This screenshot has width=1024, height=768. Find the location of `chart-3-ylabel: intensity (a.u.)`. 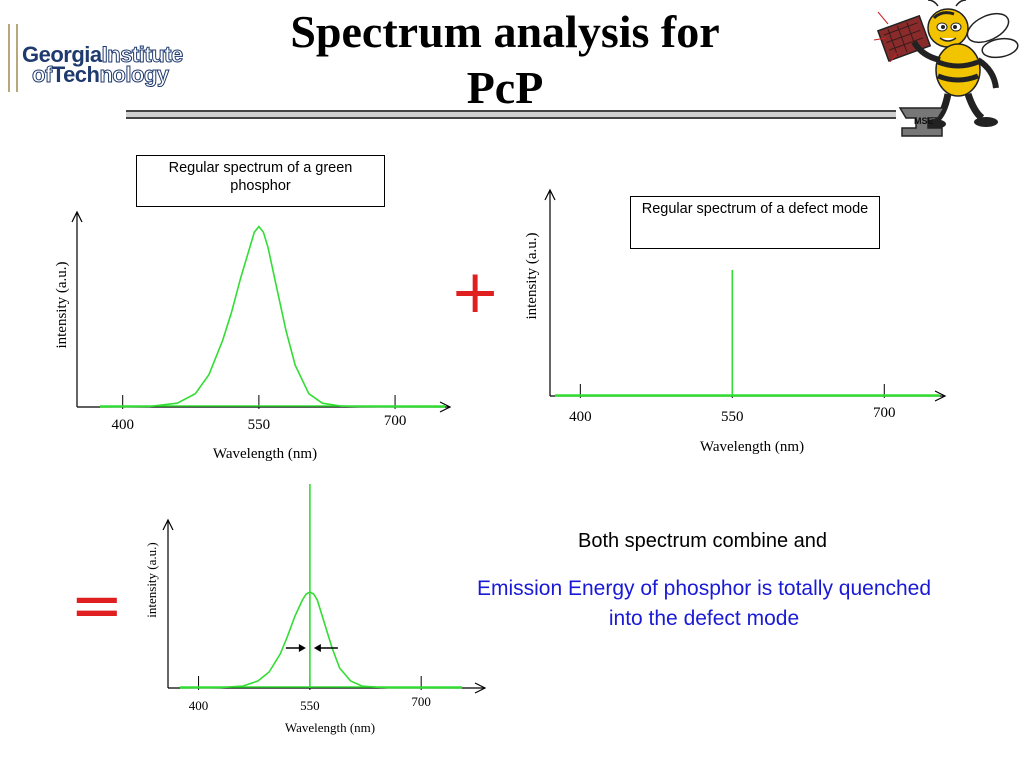

chart-3-ylabel: intensity (a.u.) is located at coordinates (151, 579).